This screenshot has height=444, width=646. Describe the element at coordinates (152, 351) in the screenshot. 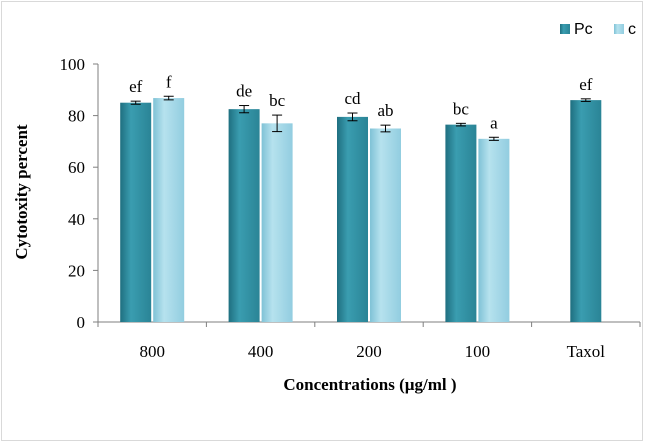

I see `x-tick-label: 800` at that location.